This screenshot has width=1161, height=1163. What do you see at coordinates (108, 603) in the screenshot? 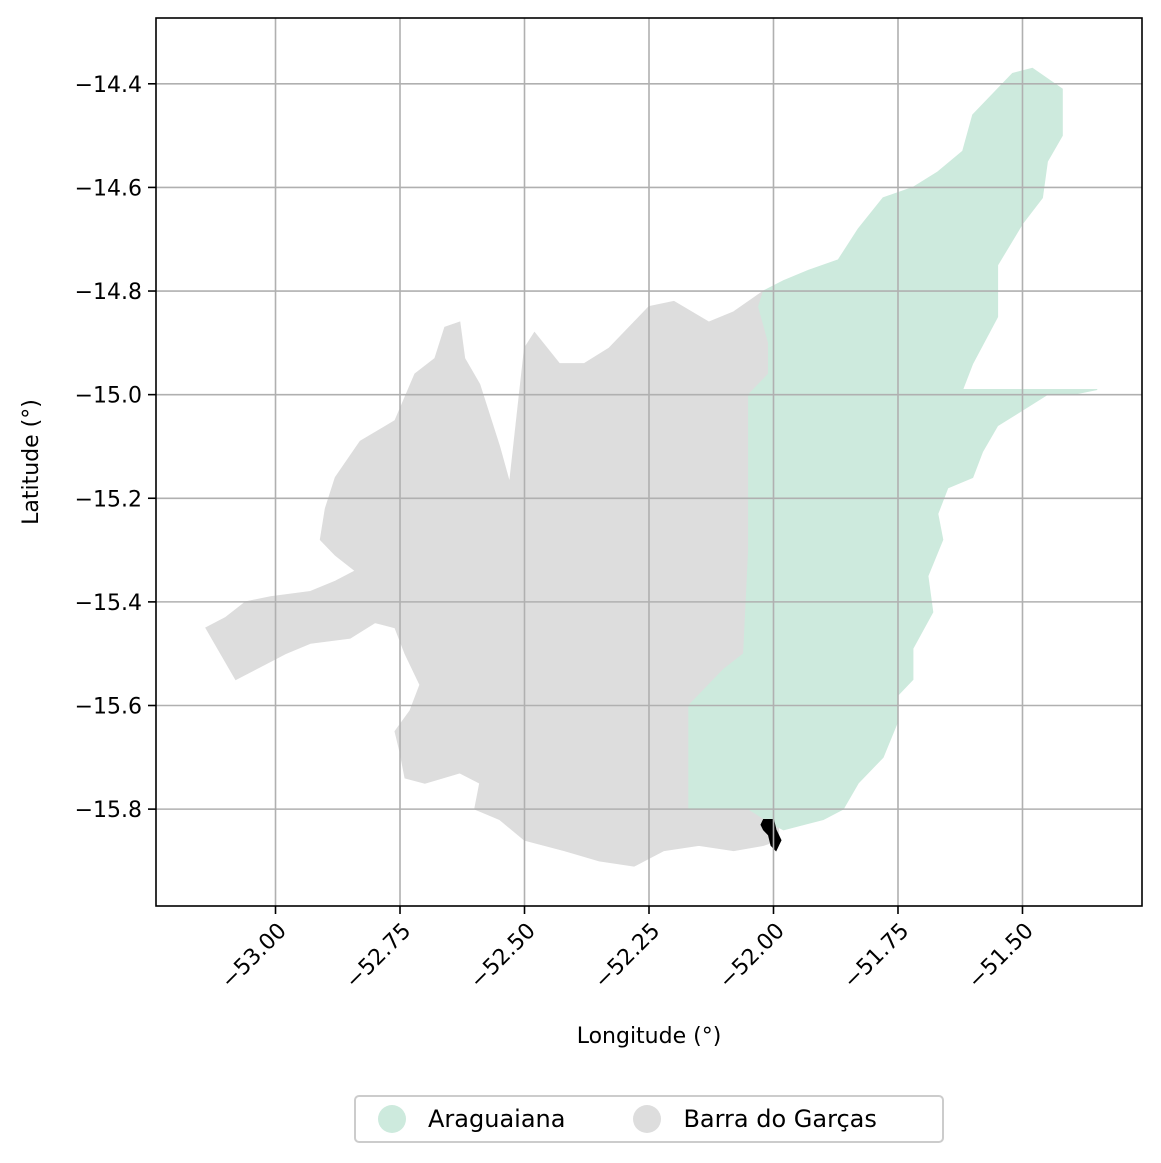
I see `y-tick-label: −15.4` at bounding box center [108, 603].